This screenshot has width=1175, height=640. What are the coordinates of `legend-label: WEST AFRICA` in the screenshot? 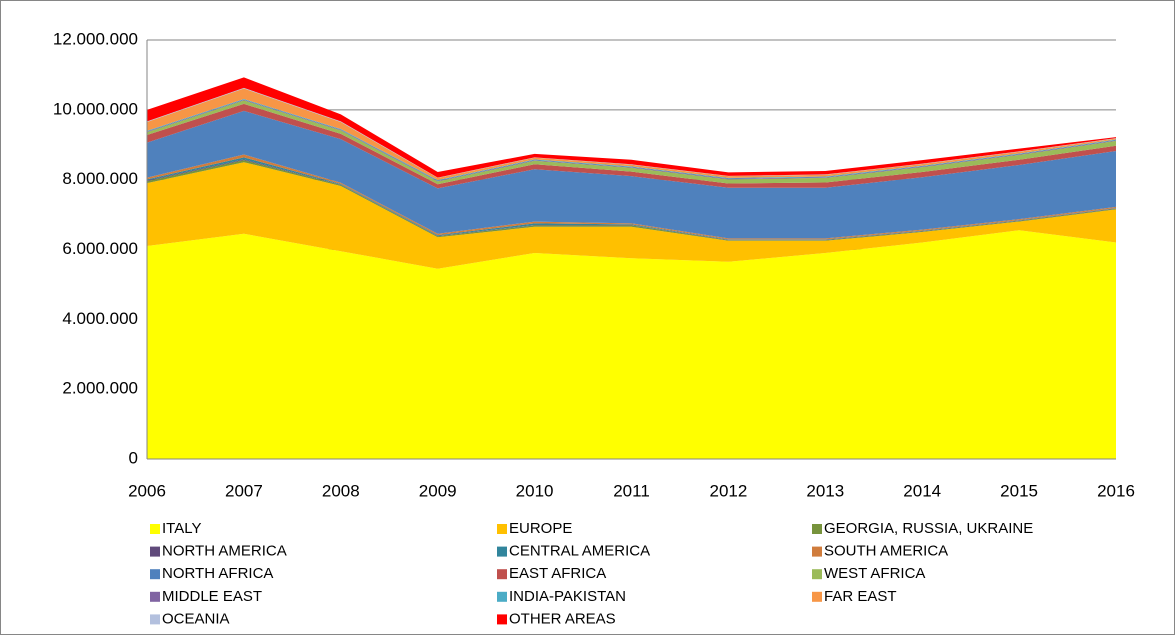 It's located at (874, 573).